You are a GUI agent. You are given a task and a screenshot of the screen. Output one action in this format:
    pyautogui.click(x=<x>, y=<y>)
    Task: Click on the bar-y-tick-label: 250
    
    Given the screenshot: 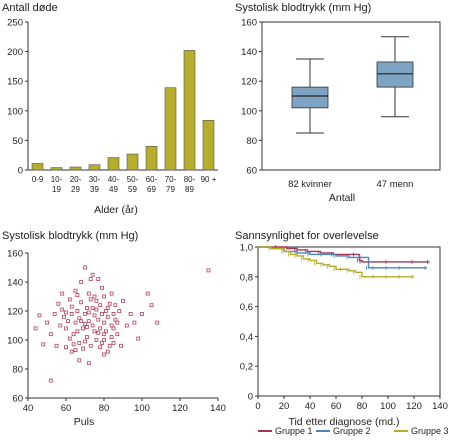 What is the action you would take?
    pyautogui.click(x=15, y=23)
    